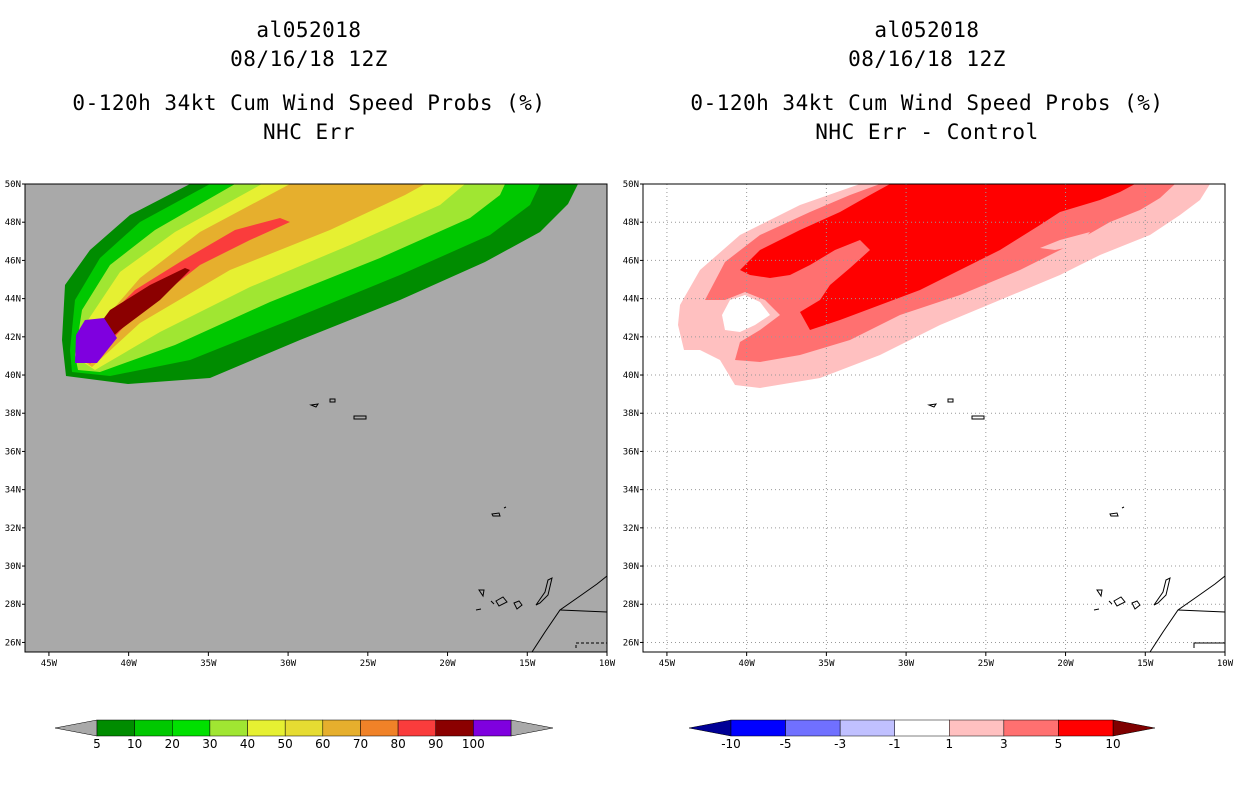 This screenshot has height=805, width=1236. I want to click on right-colorbar-high-extend, so click(1134, 728).